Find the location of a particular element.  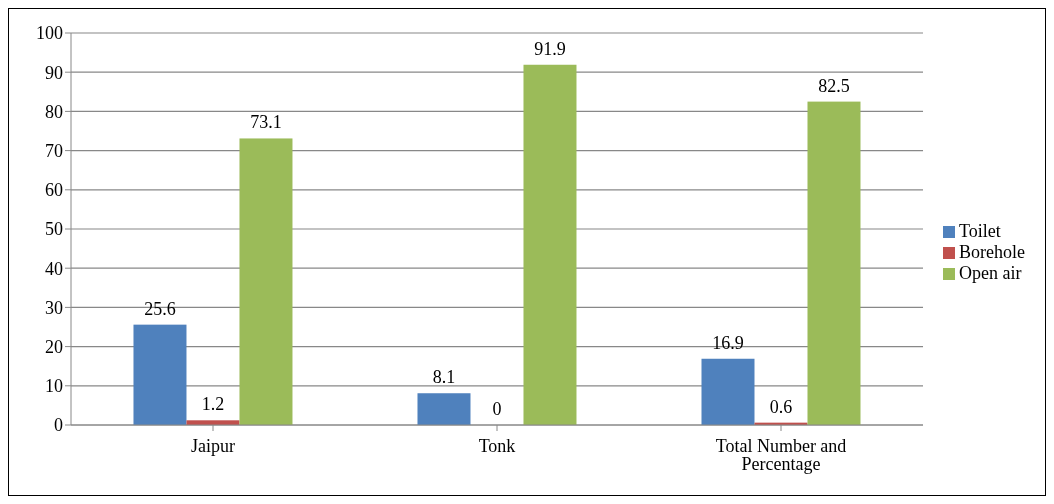

y-tick-label: 60 is located at coordinates (54, 190).